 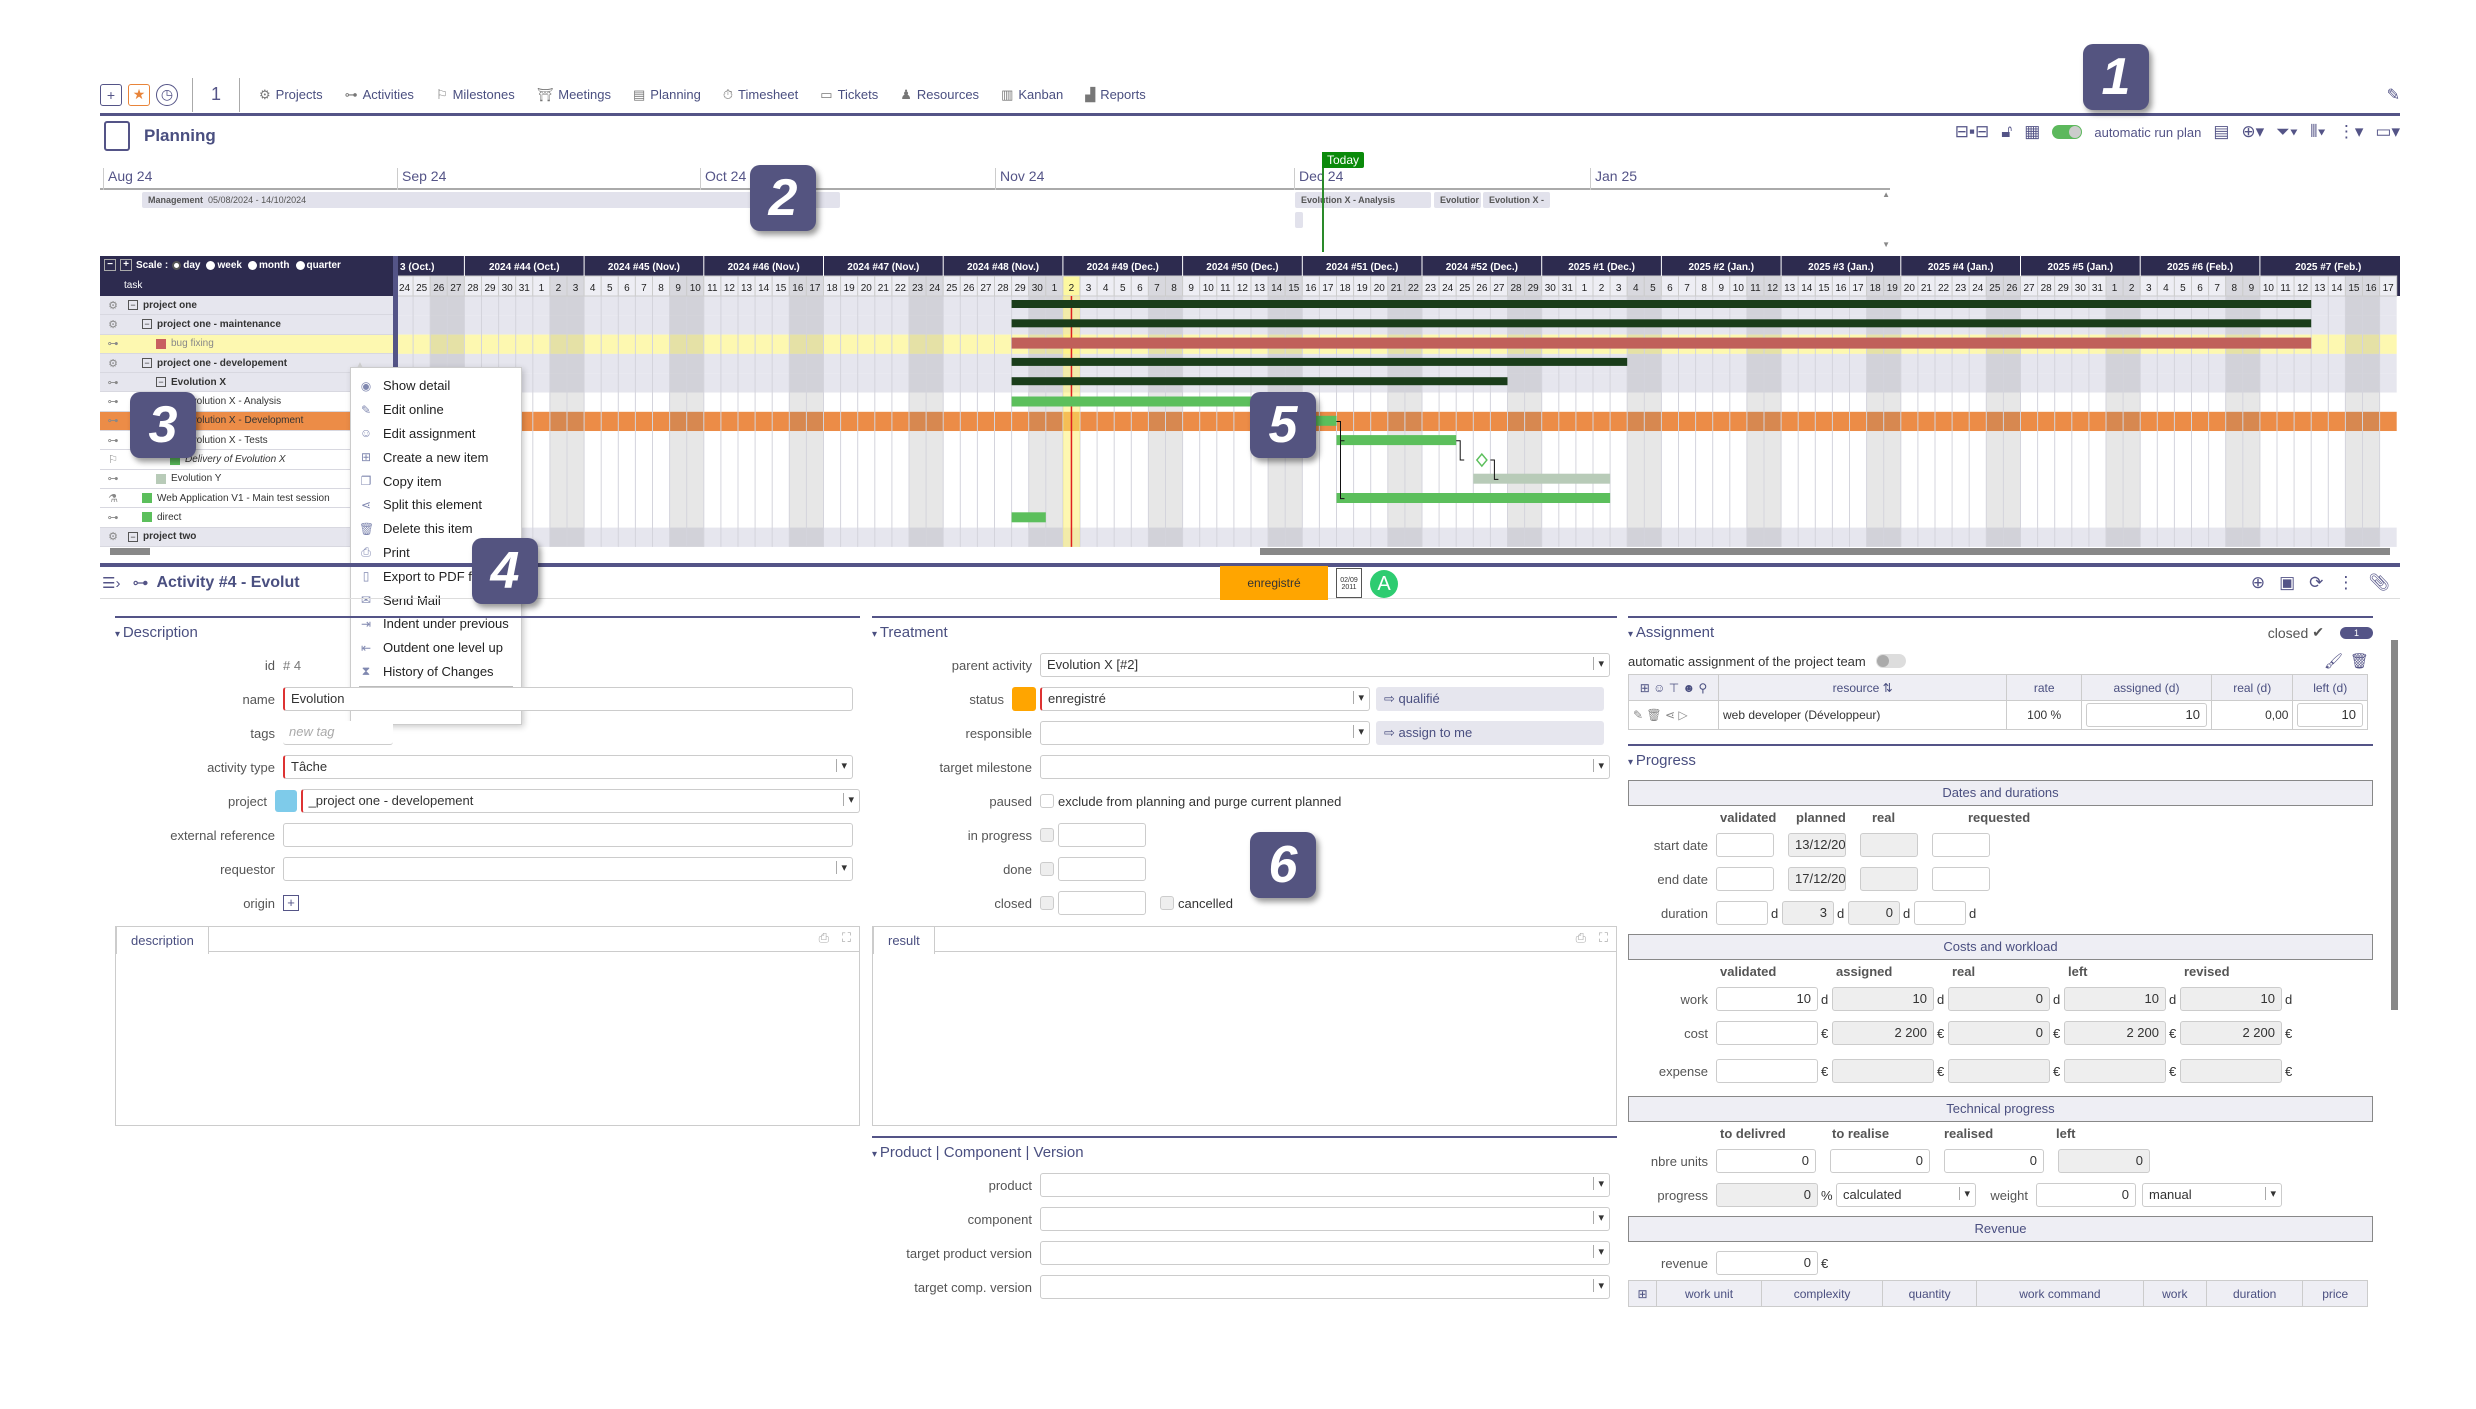 What do you see at coordinates (2387, 131) in the screenshot?
I see `display-icon: ▭▾` at bounding box center [2387, 131].